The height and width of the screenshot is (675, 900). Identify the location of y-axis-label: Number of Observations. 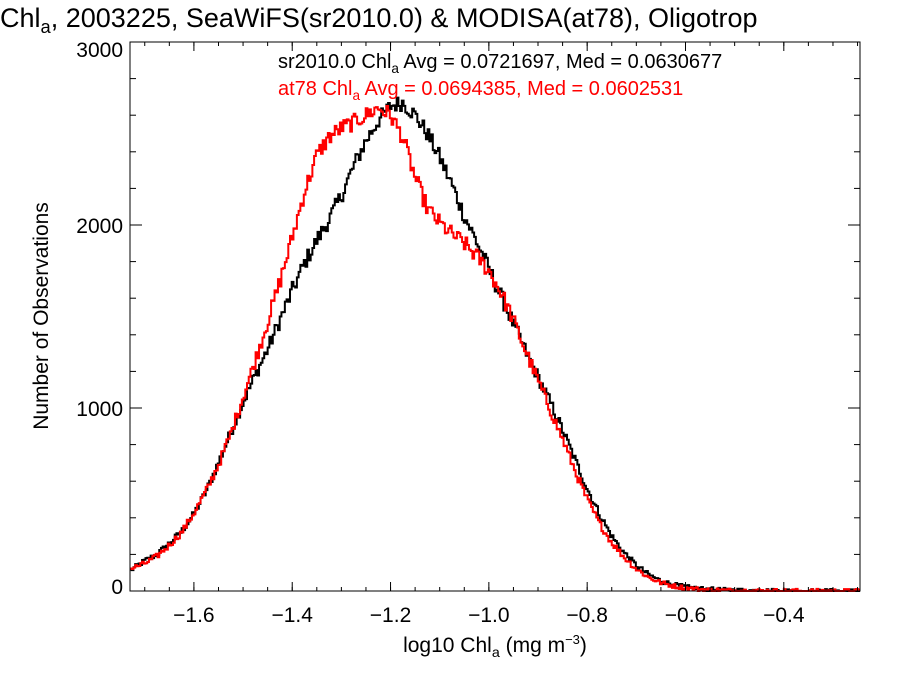
(41, 316).